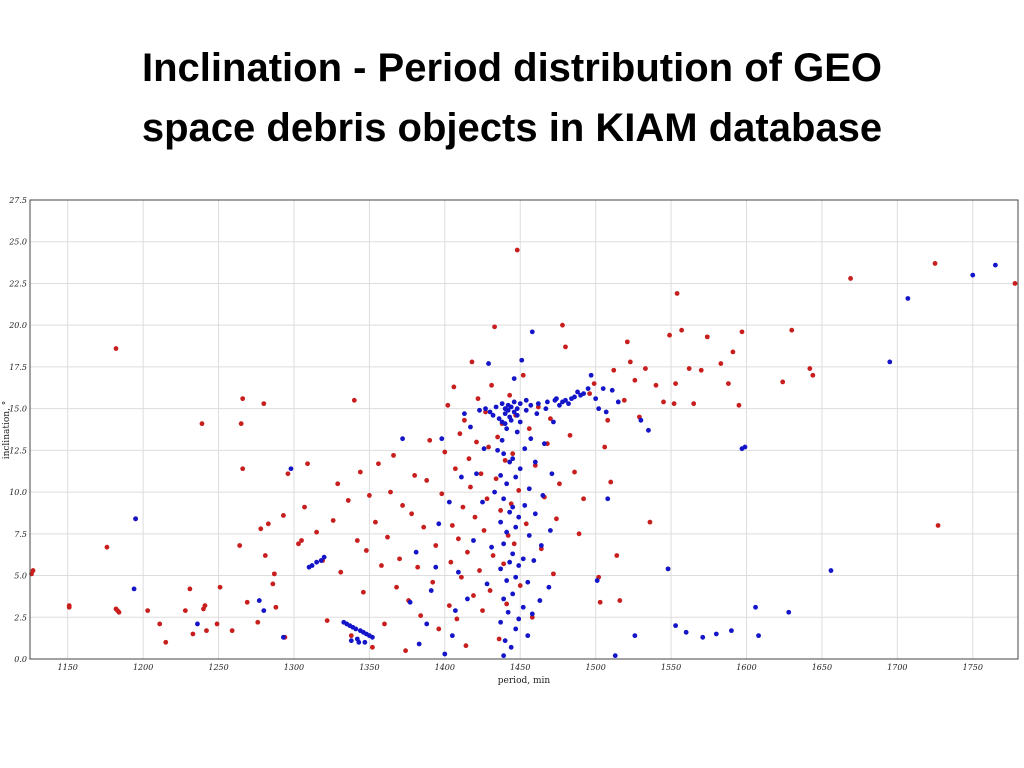 The image size is (1024, 768). I want to click on x-tick-label: 1450, so click(520, 667).